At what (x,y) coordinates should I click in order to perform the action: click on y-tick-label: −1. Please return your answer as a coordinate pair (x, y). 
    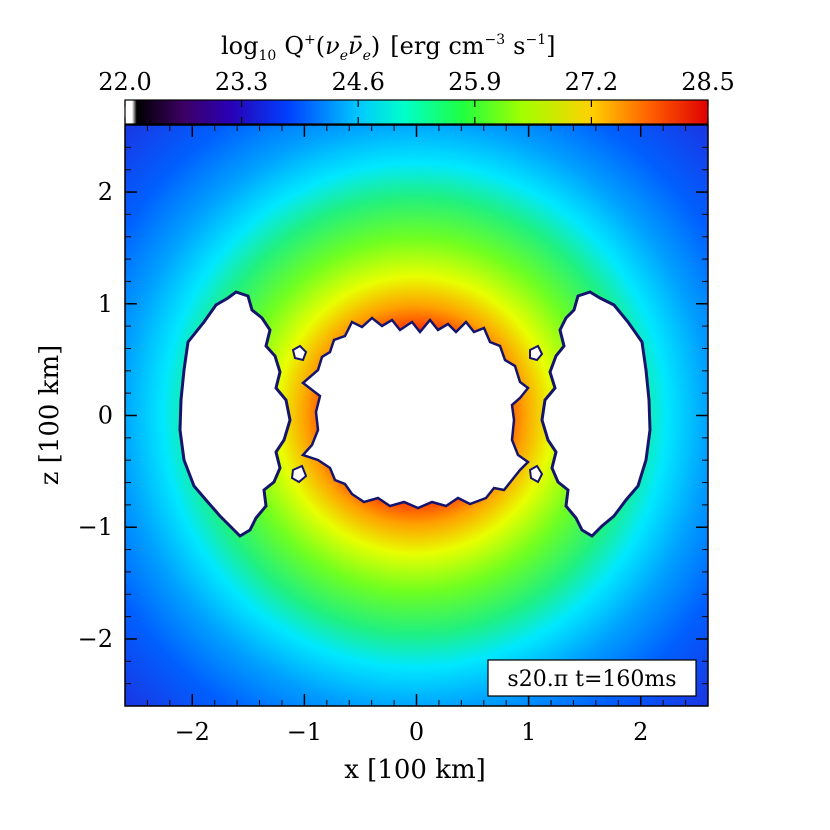
    Looking at the image, I should click on (95, 527).